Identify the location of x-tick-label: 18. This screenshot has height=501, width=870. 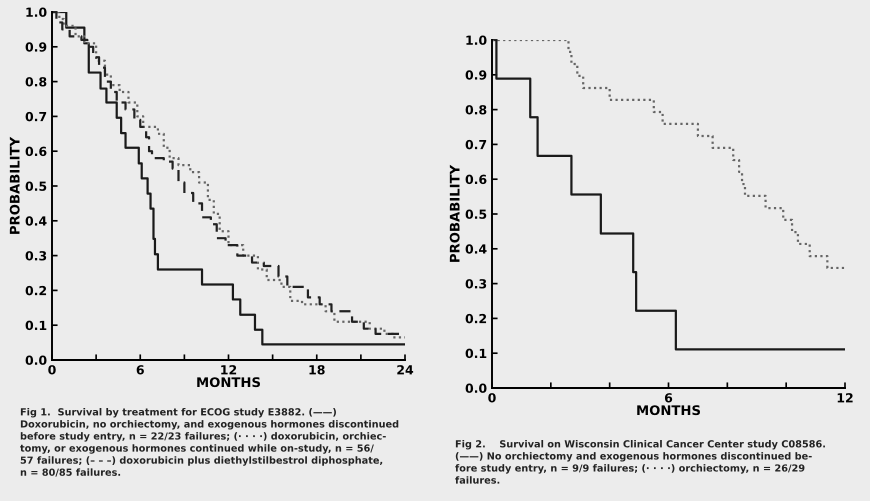
(317, 370).